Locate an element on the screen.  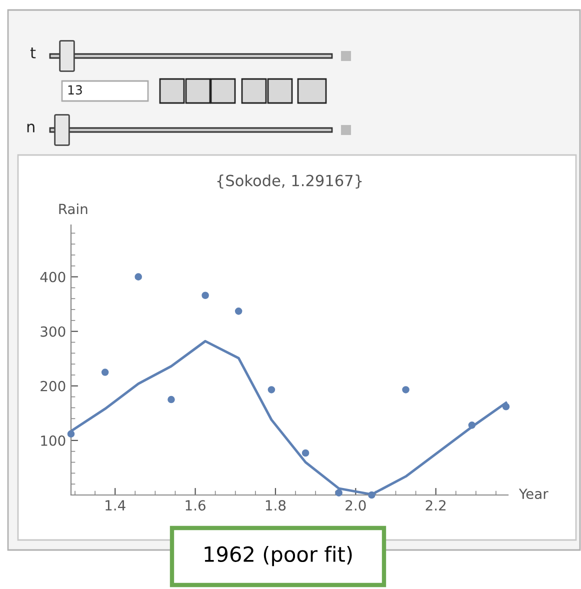
y-tick-label: 100 is located at coordinates (53, 440).